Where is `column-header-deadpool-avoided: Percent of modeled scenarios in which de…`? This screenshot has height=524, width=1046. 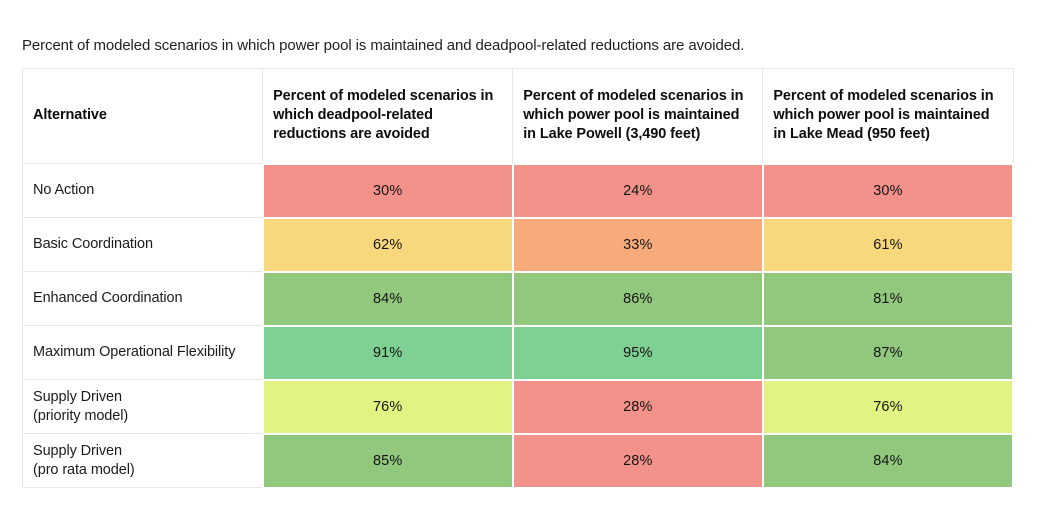 column-header-deadpool-avoided: Percent of modeled scenarios in which de… is located at coordinates (388, 116).